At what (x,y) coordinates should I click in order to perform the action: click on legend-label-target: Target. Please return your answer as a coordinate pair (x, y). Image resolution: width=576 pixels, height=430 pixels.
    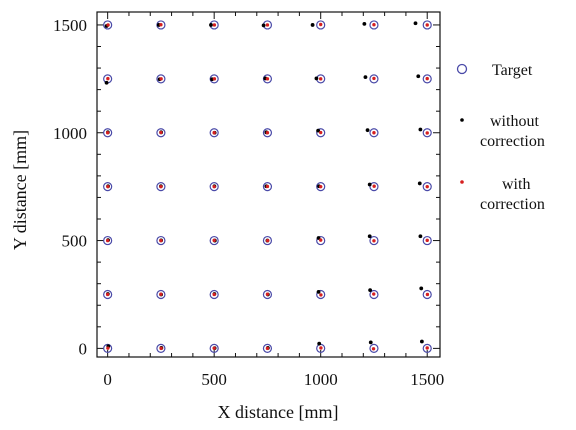
    Looking at the image, I should click on (512, 70).